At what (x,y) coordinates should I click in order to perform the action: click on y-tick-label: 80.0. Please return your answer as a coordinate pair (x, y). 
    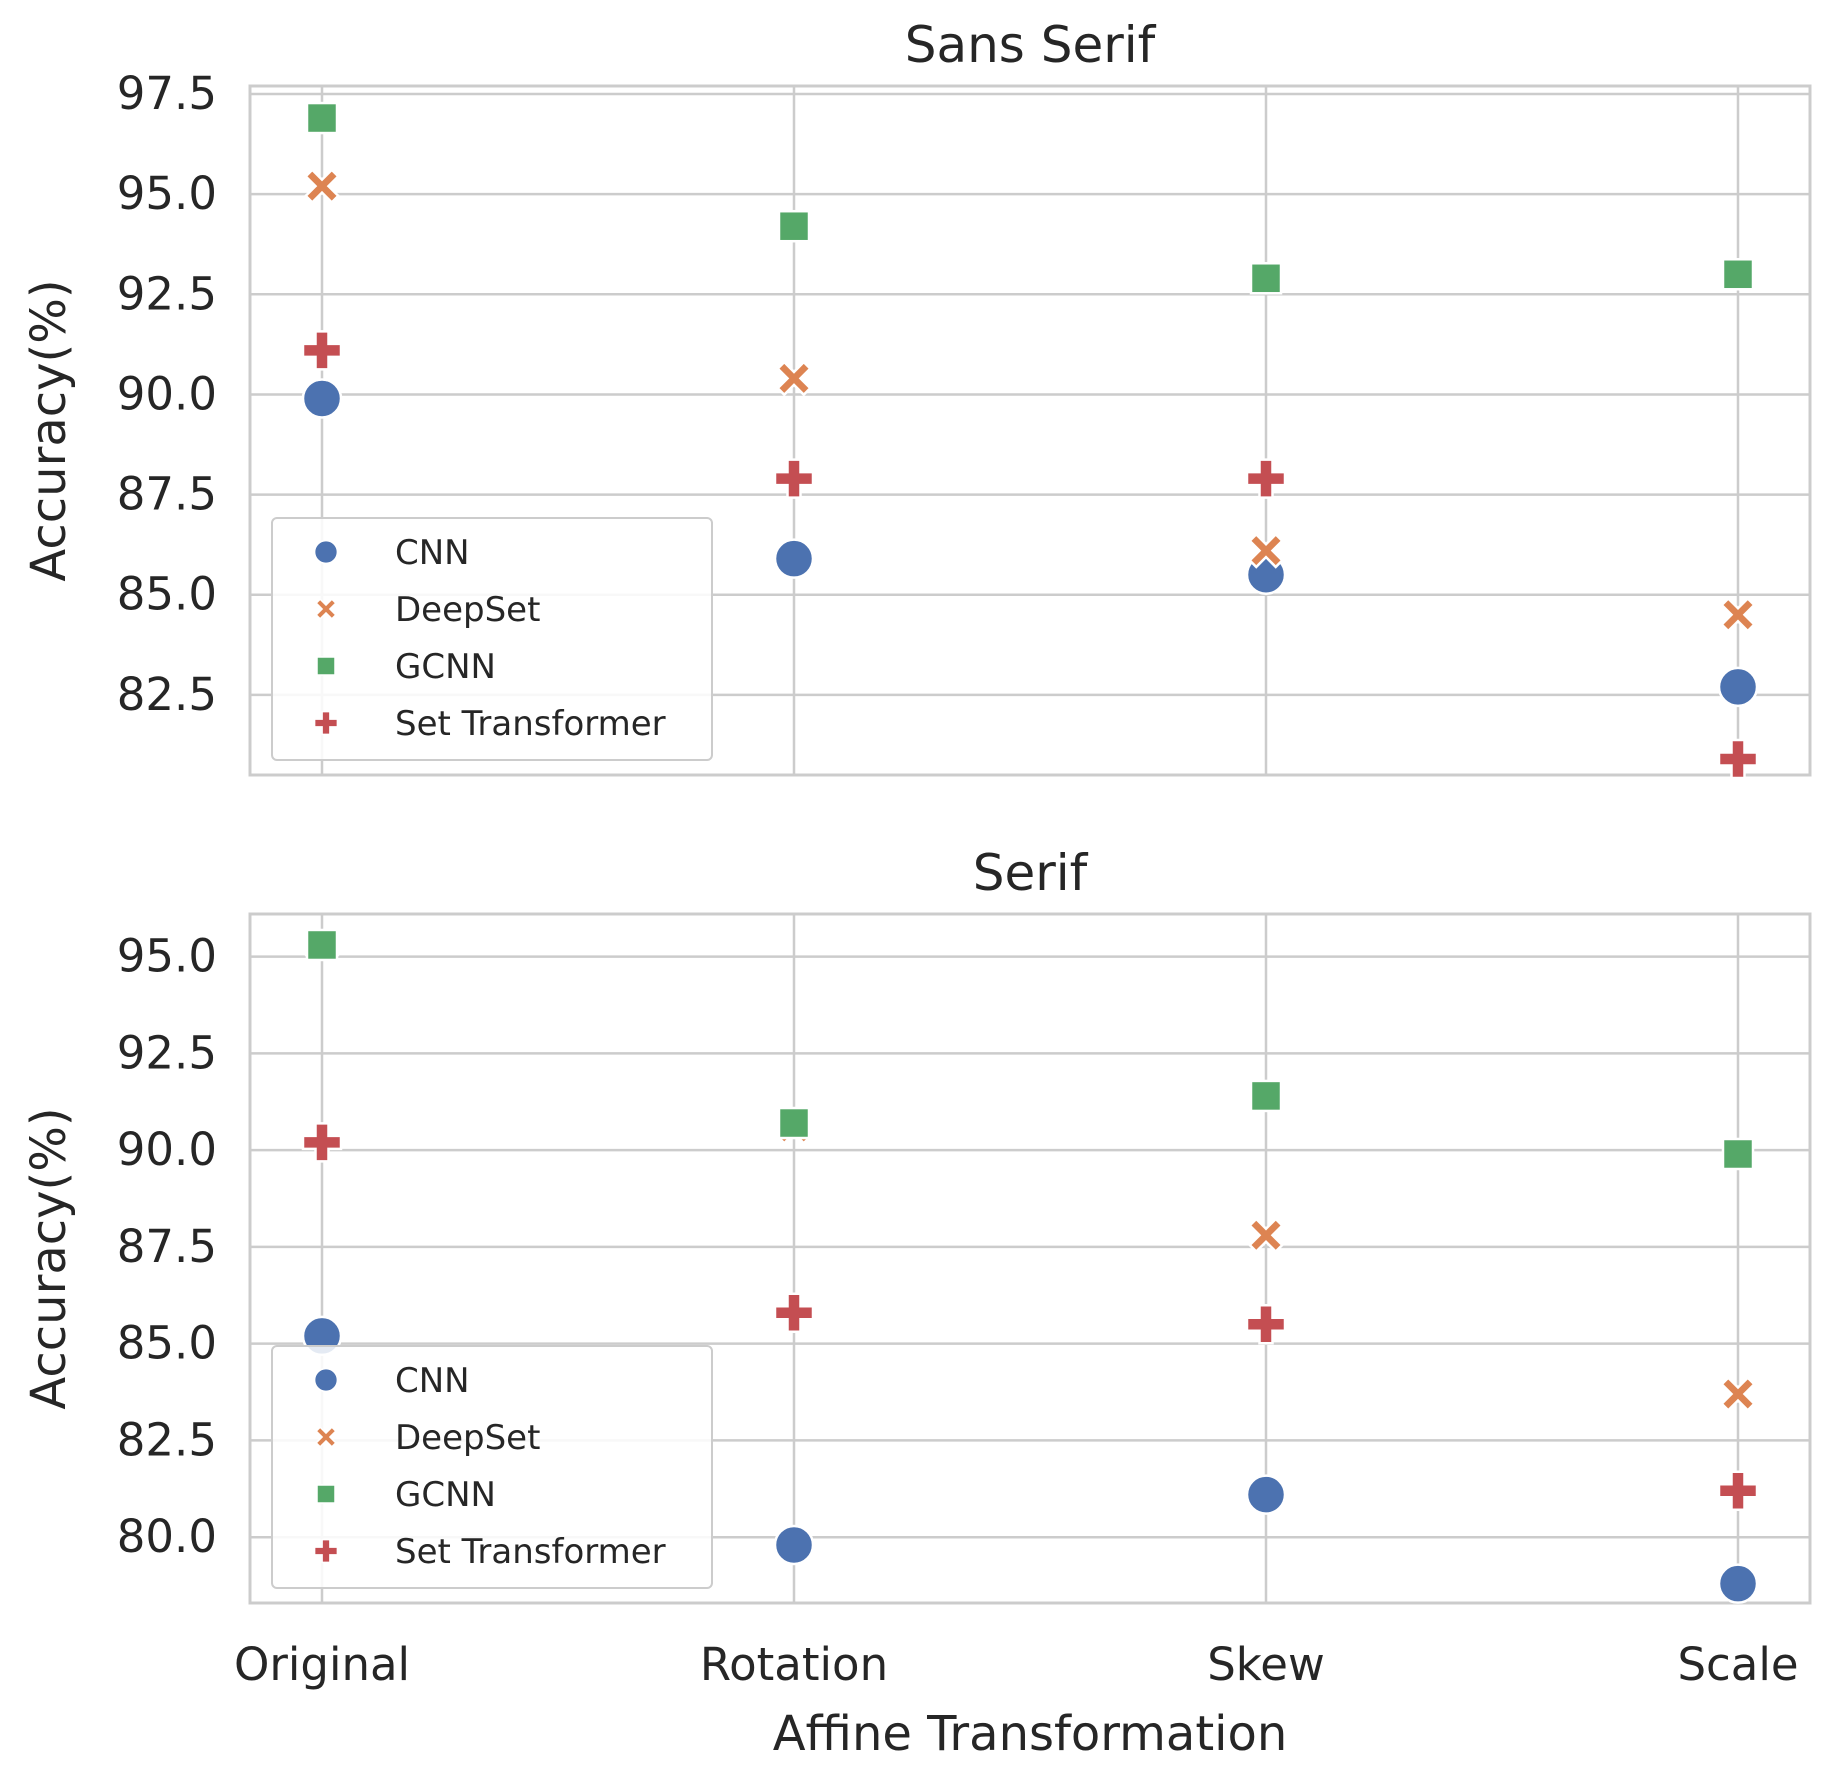
    Looking at the image, I should click on (167, 1536).